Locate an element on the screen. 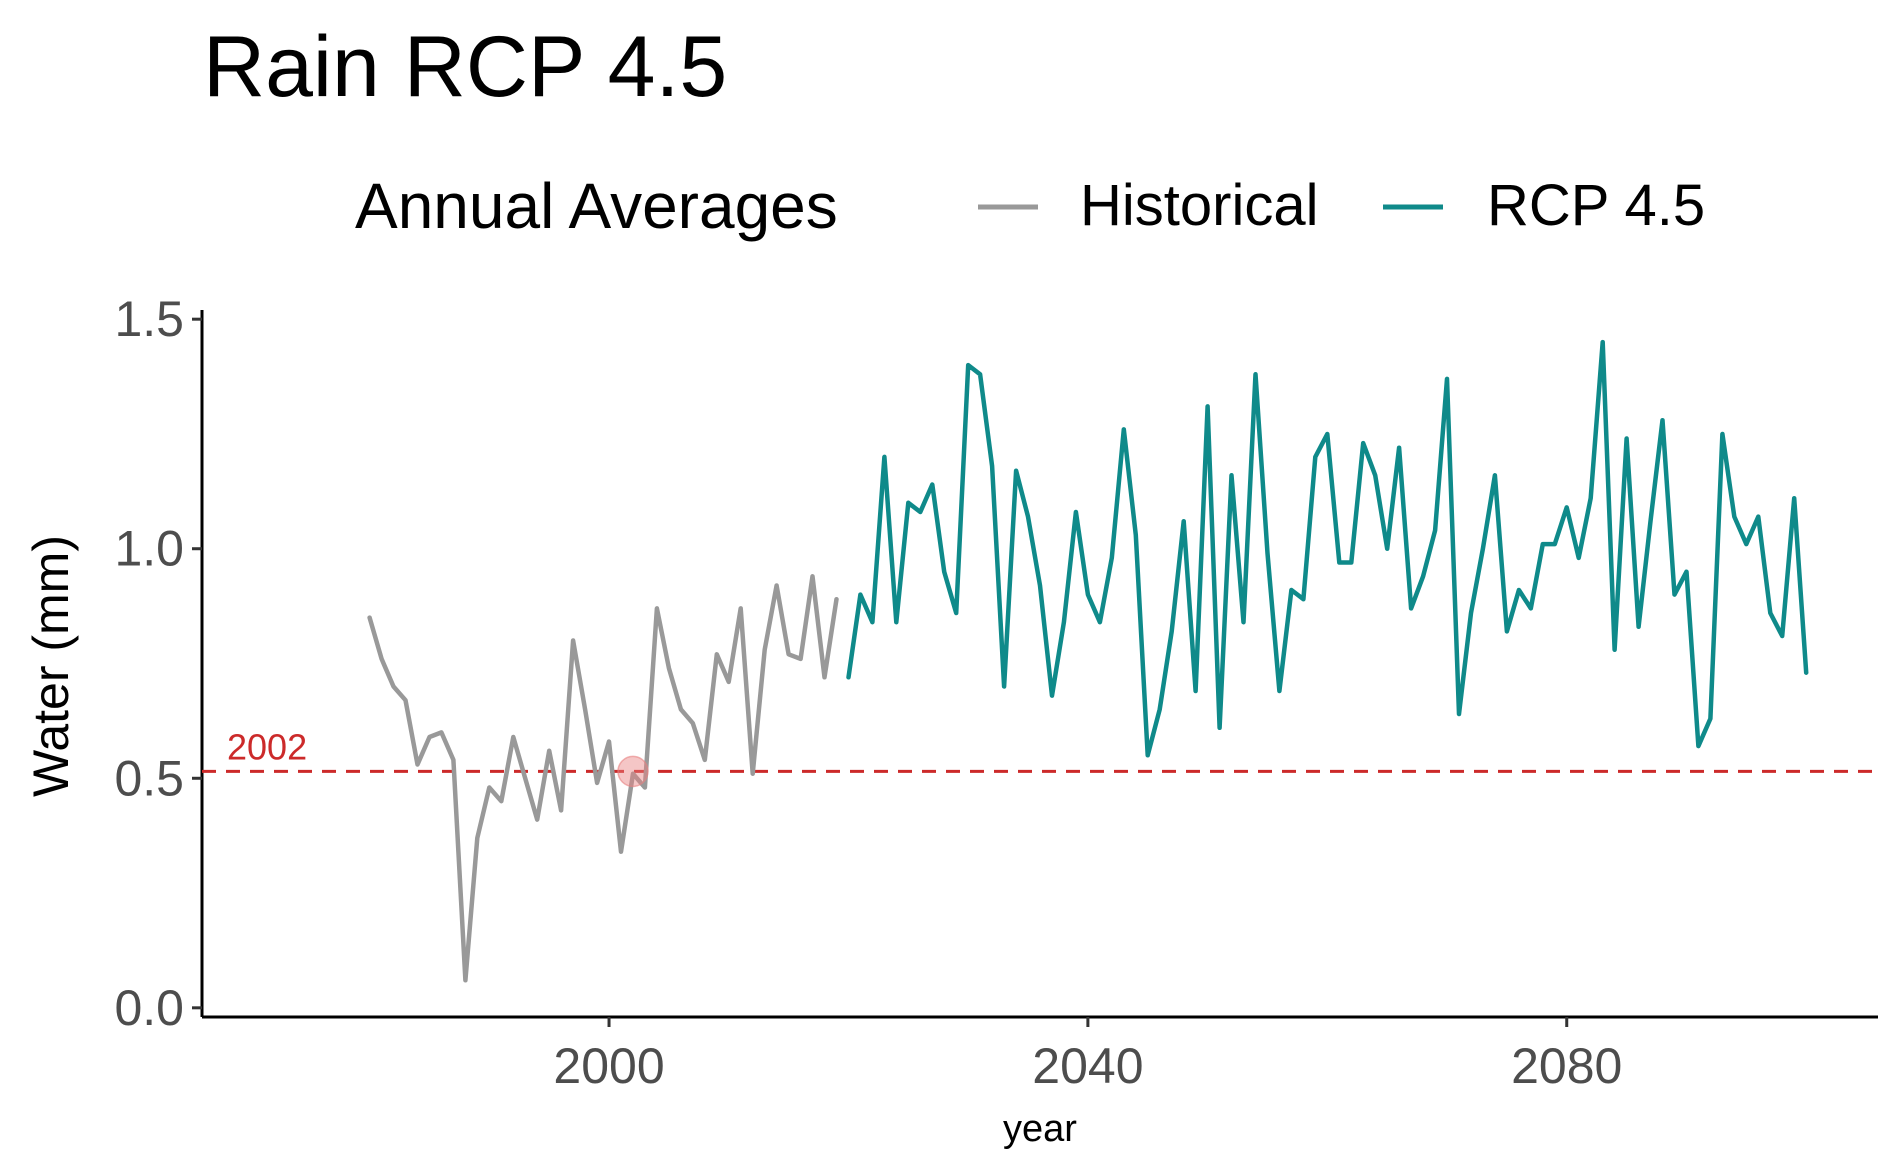 The image size is (1896, 1171). x-tick-label: 2000 is located at coordinates (608, 1066).